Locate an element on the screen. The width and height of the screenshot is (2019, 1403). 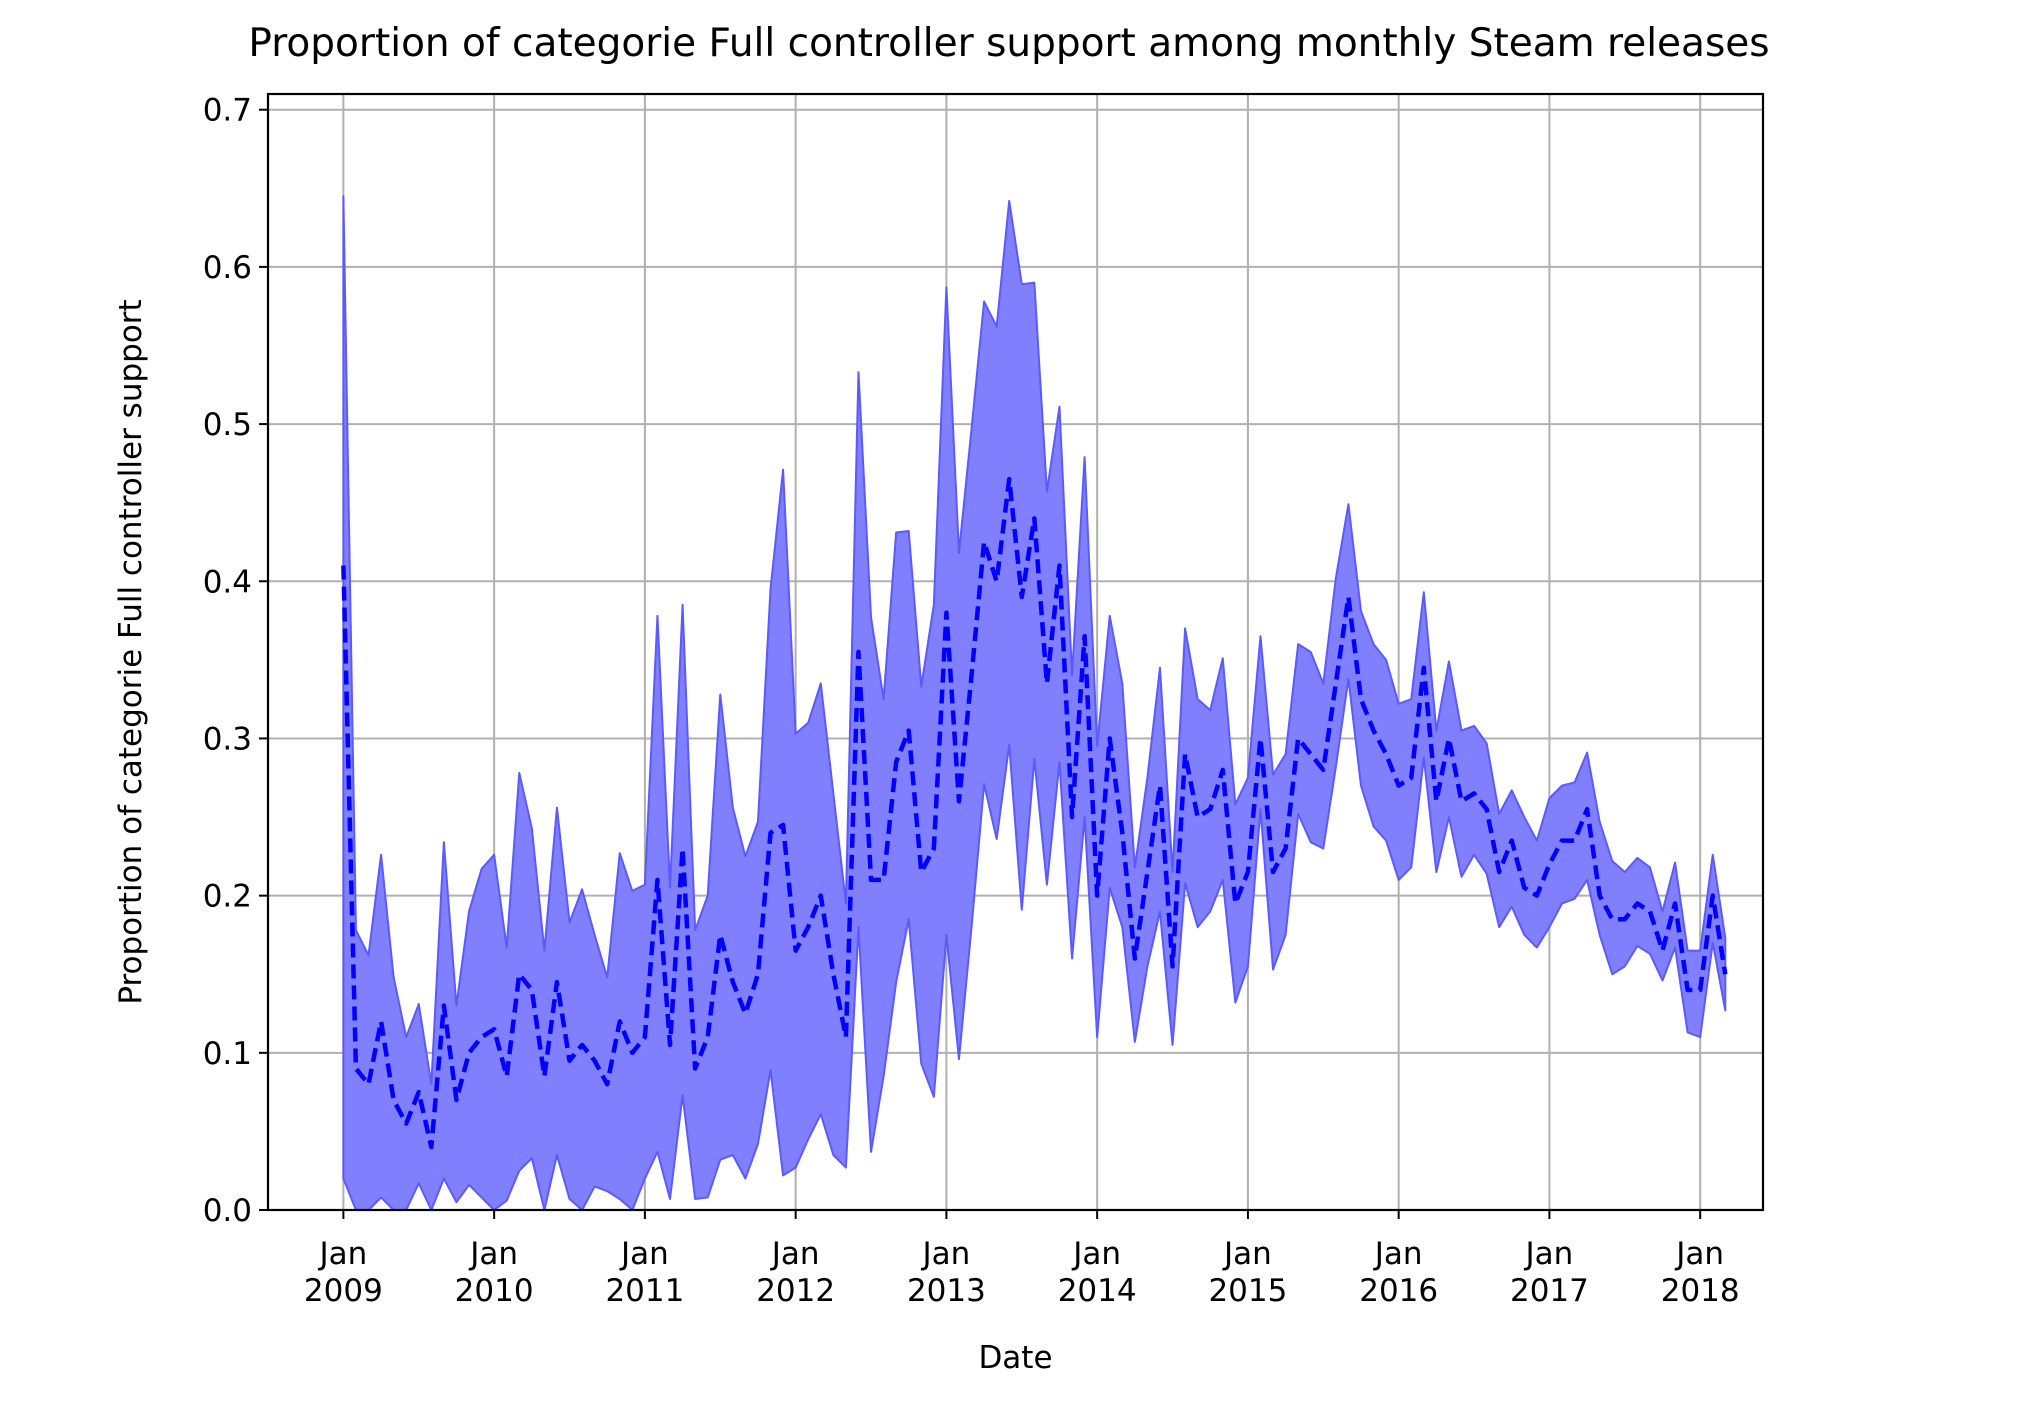
y-tick-label: 0.2 is located at coordinates (227, 897).